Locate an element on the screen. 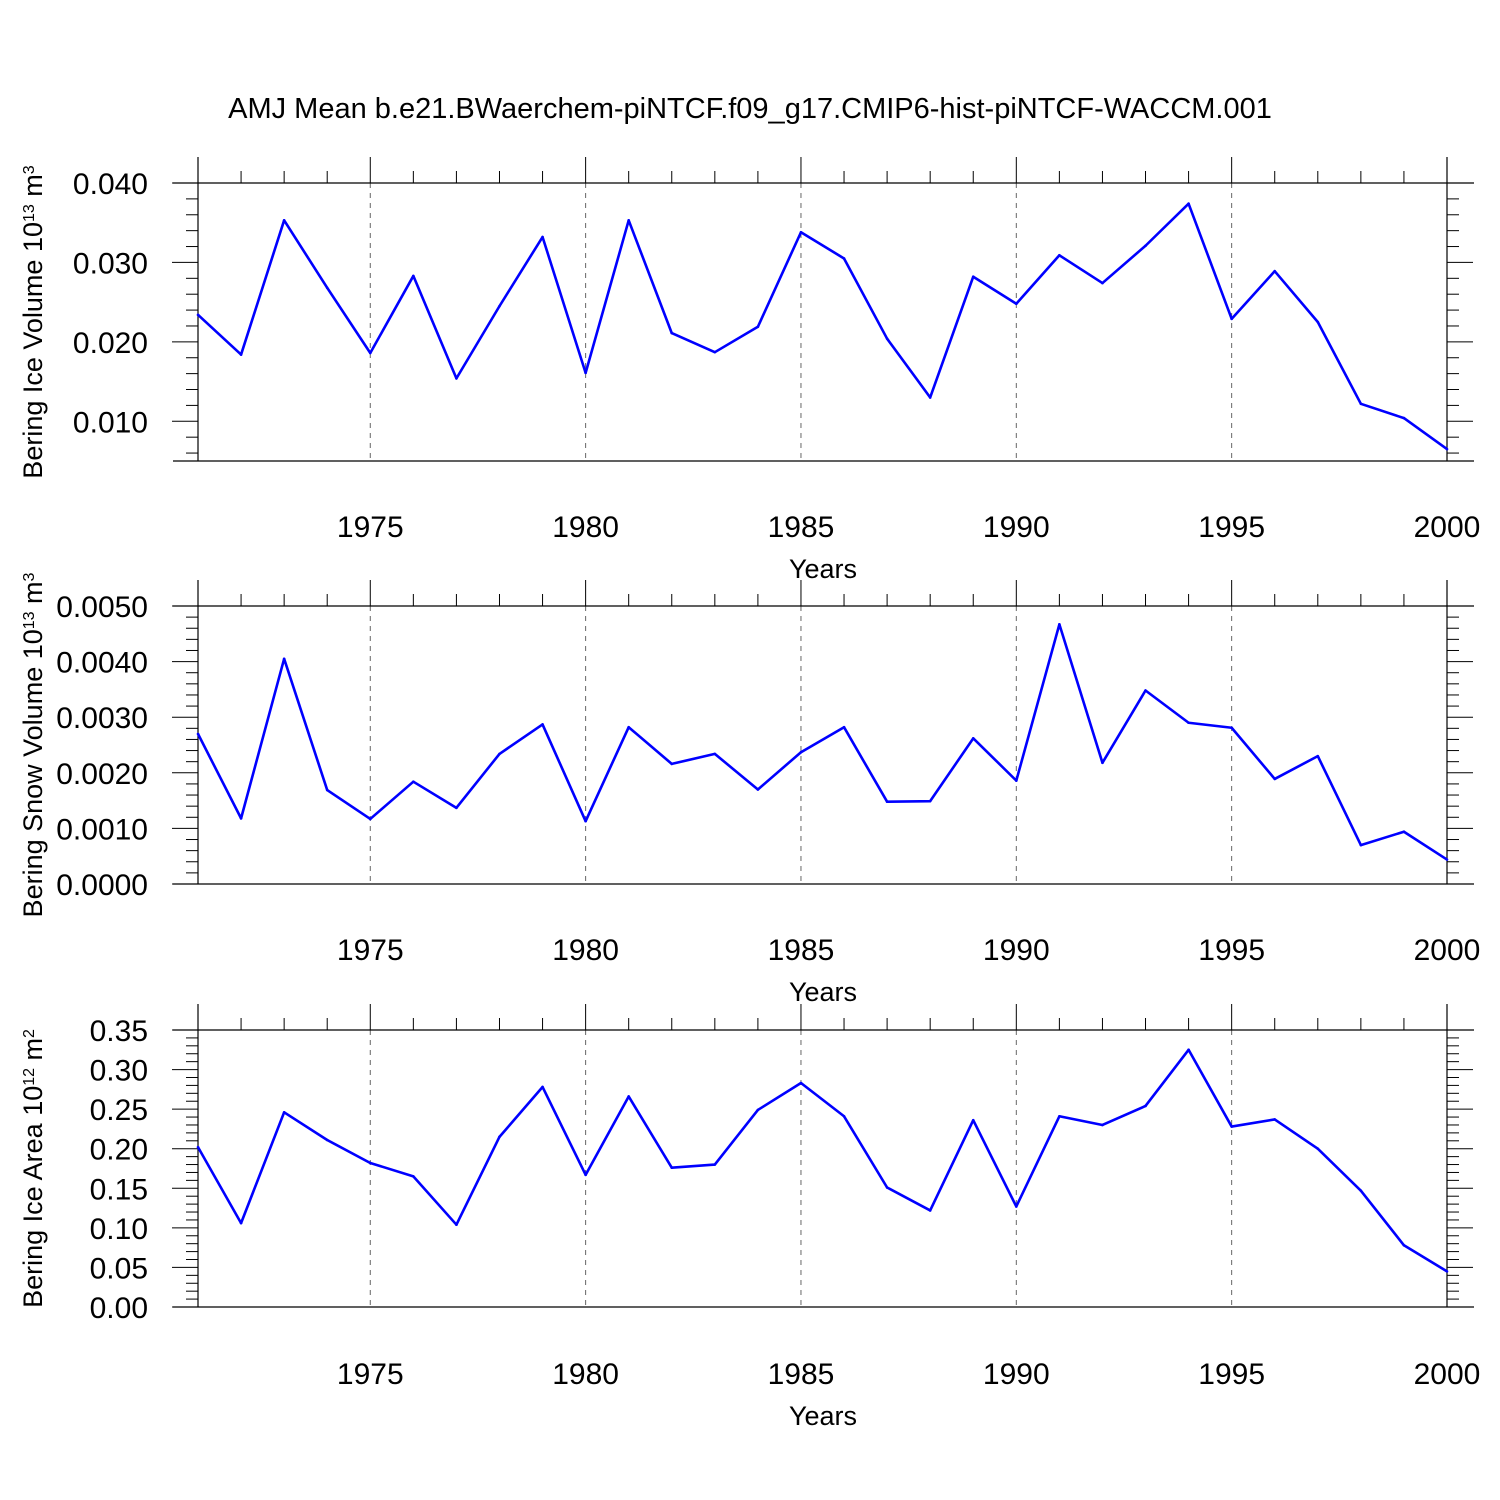 The width and height of the screenshot is (1500, 1500). y-tick-label: 0.0000 is located at coordinates (102, 885).